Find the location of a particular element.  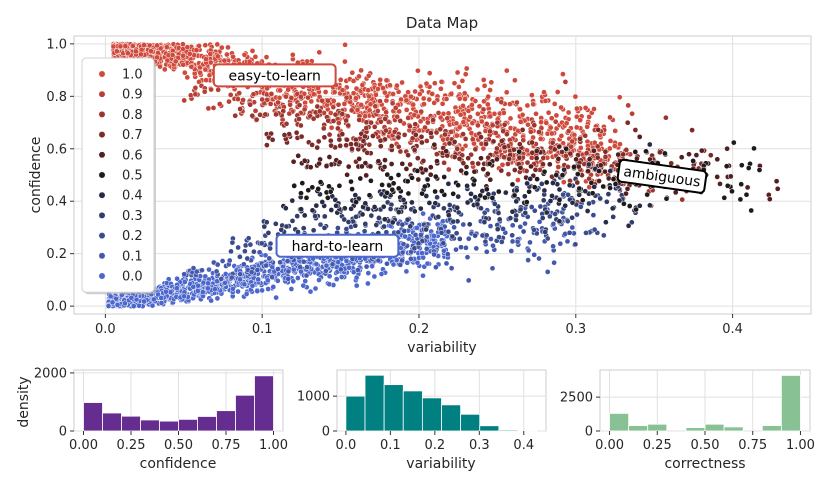

hist-correctness-bar is located at coordinates (657, 427).